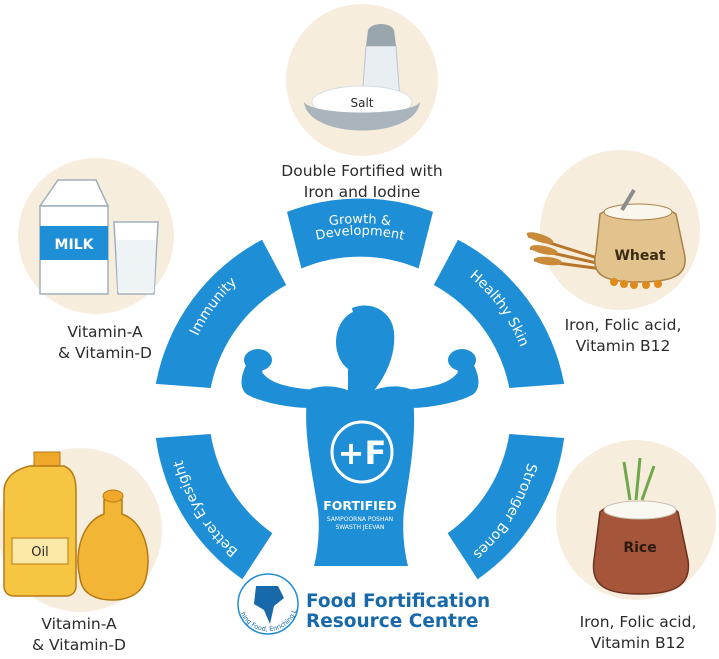 The height and width of the screenshot is (659, 719). I want to click on rice-stalks, so click(639, 479).